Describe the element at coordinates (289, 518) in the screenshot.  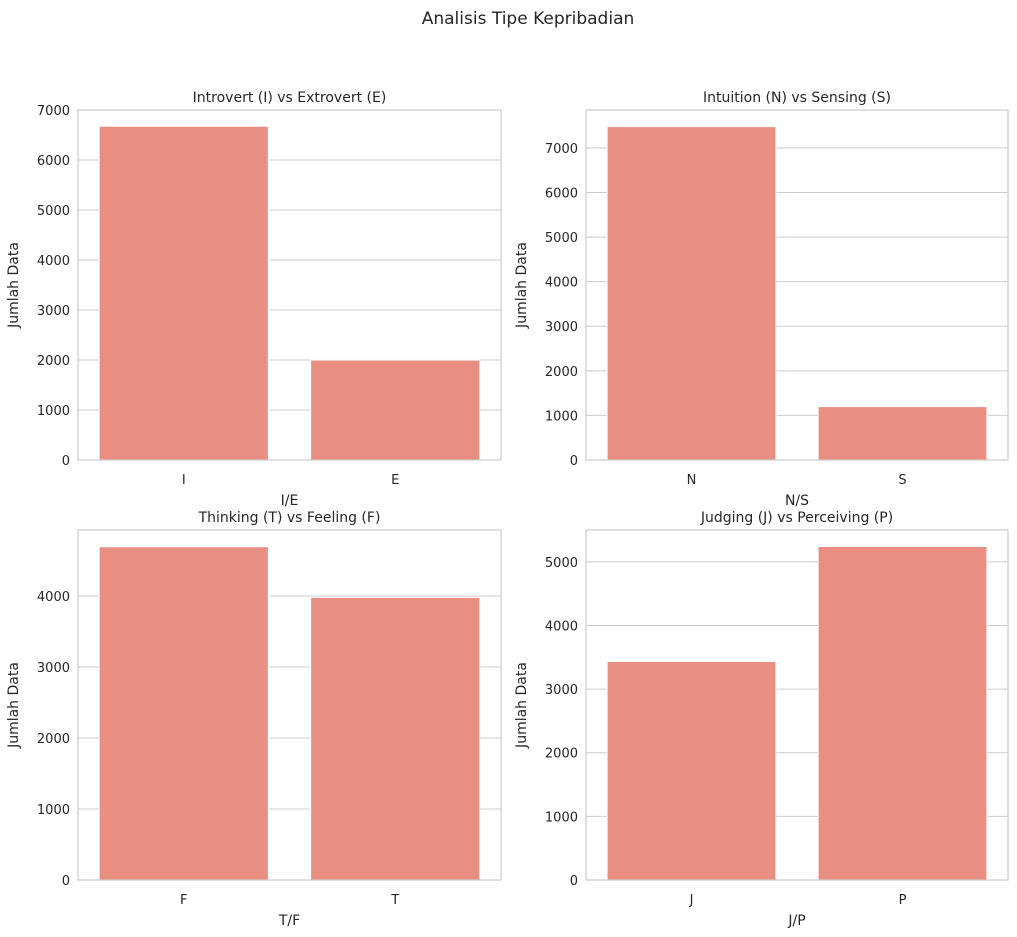
I see `subplot-title: Thinking (T) vs Feeling (F)` at that location.